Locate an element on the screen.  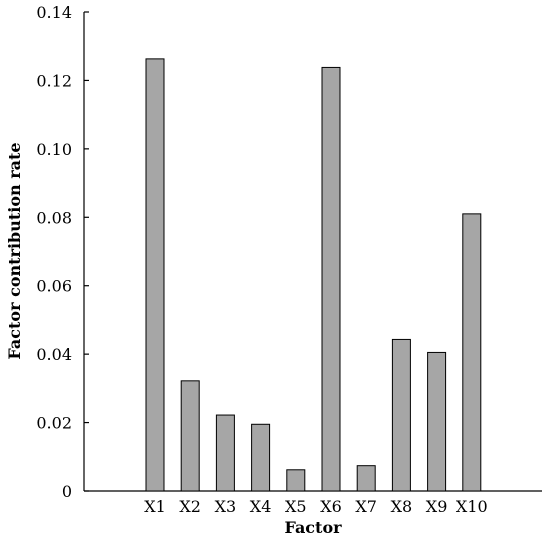
bar-x3 is located at coordinates (225, 453).